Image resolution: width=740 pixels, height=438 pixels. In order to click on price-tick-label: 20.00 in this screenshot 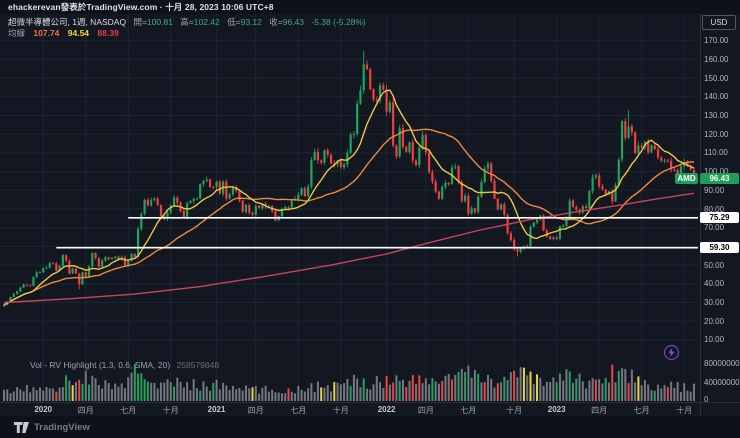, I will do `click(714, 321)`.